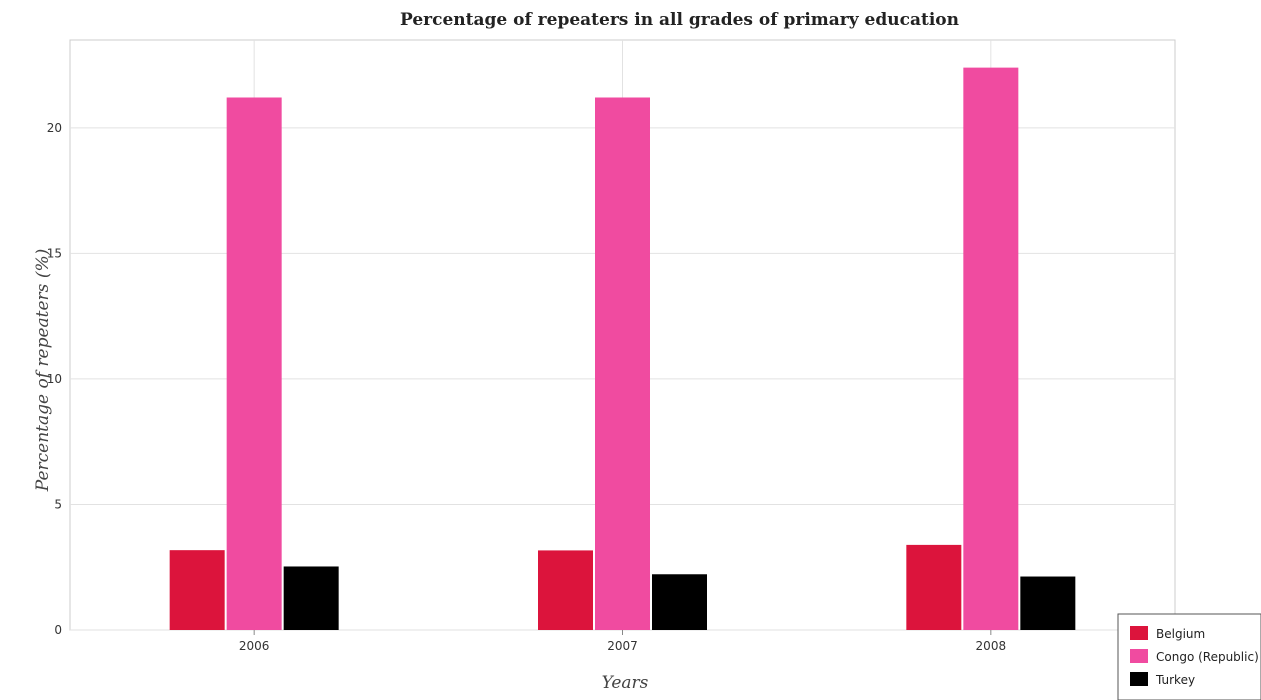 The image size is (1261, 700). Describe the element at coordinates (58, 630) in the screenshot. I see `y-tick-label: 0` at that location.